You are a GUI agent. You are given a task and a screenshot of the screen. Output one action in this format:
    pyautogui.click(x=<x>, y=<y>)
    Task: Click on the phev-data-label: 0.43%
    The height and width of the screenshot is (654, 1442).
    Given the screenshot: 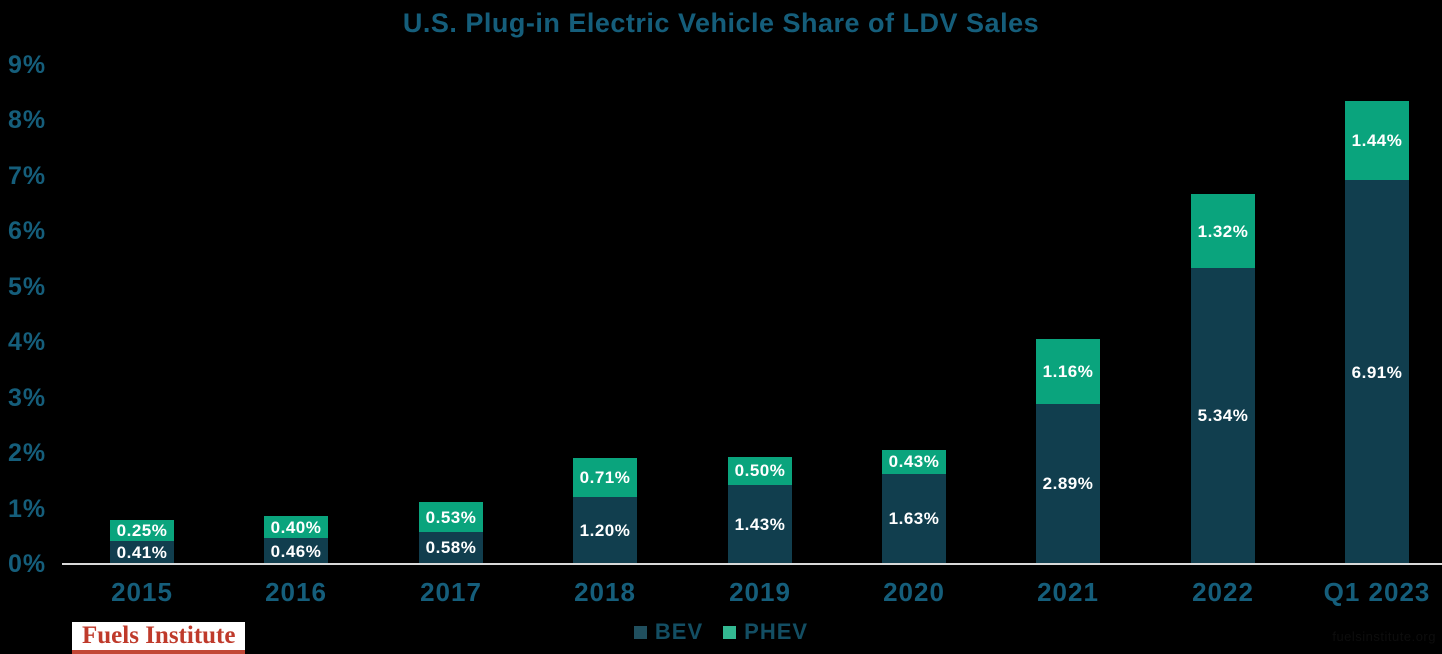 What is the action you would take?
    pyautogui.click(x=914, y=462)
    